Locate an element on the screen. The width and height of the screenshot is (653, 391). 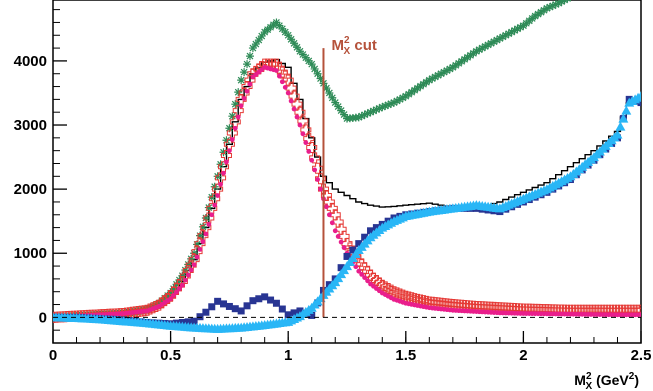
y-tick-label: 3000 is located at coordinates (30, 125).